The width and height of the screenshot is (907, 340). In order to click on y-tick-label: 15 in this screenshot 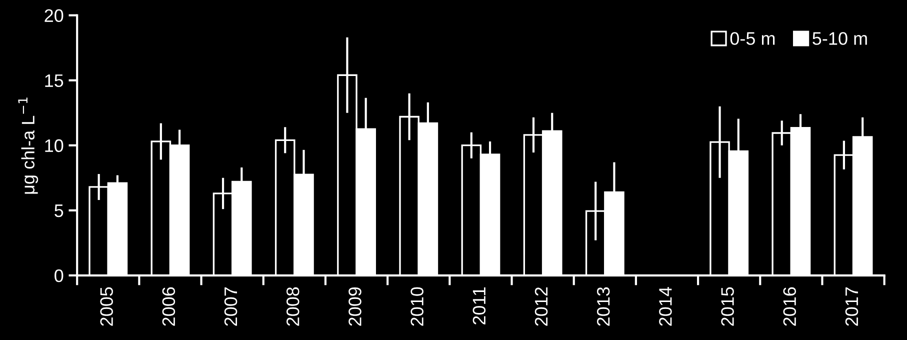, I will do `click(54, 81)`.